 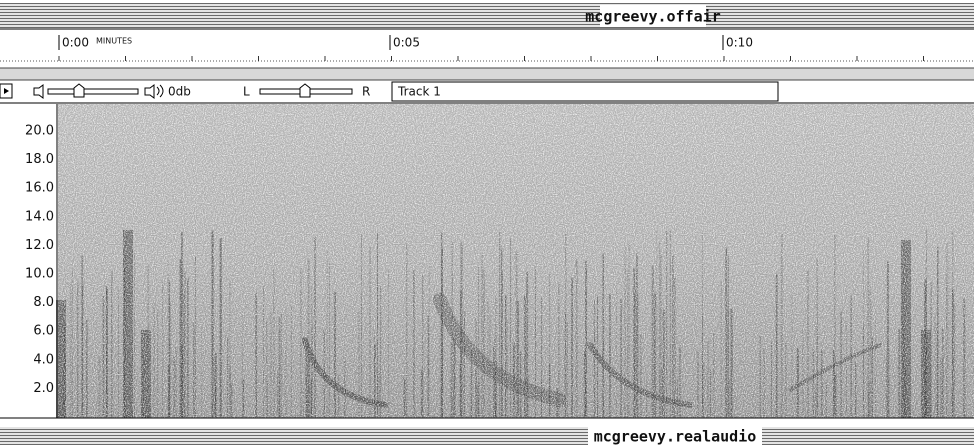 What do you see at coordinates (585, 91) in the screenshot?
I see `track-field` at bounding box center [585, 91].